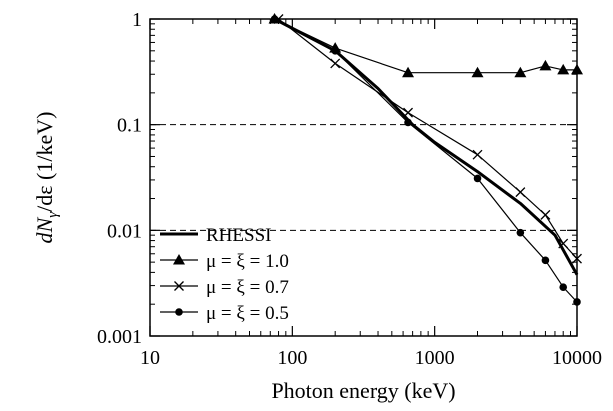 The width and height of the screenshot is (613, 411). Describe the element at coordinates (247, 313) in the screenshot. I see `legend-label-3: μ = ξ = 0.5` at that location.